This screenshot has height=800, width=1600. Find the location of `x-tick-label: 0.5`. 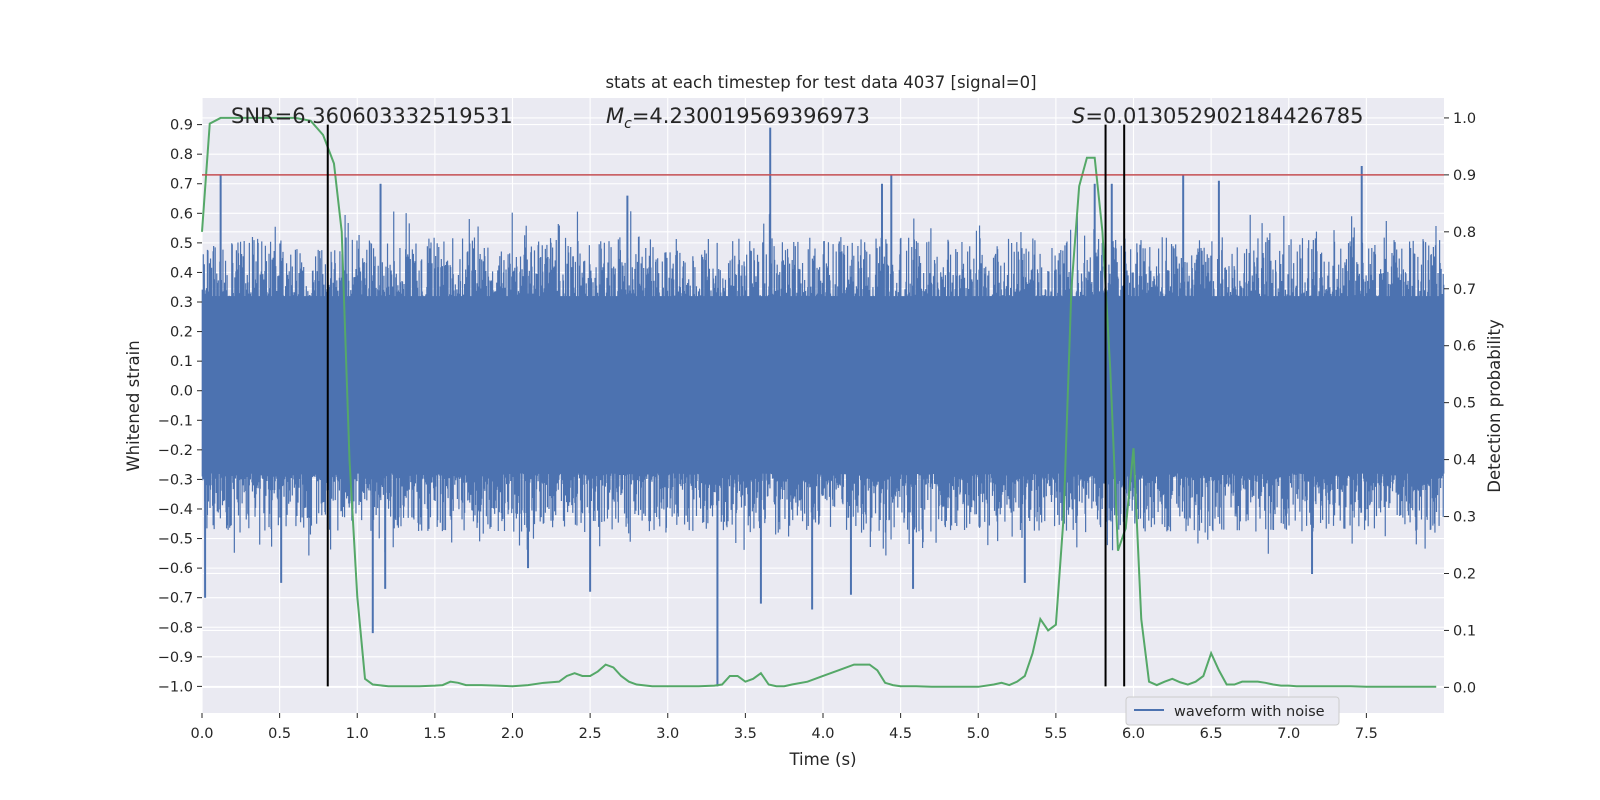

x-tick-label: 0.5 is located at coordinates (279, 734).